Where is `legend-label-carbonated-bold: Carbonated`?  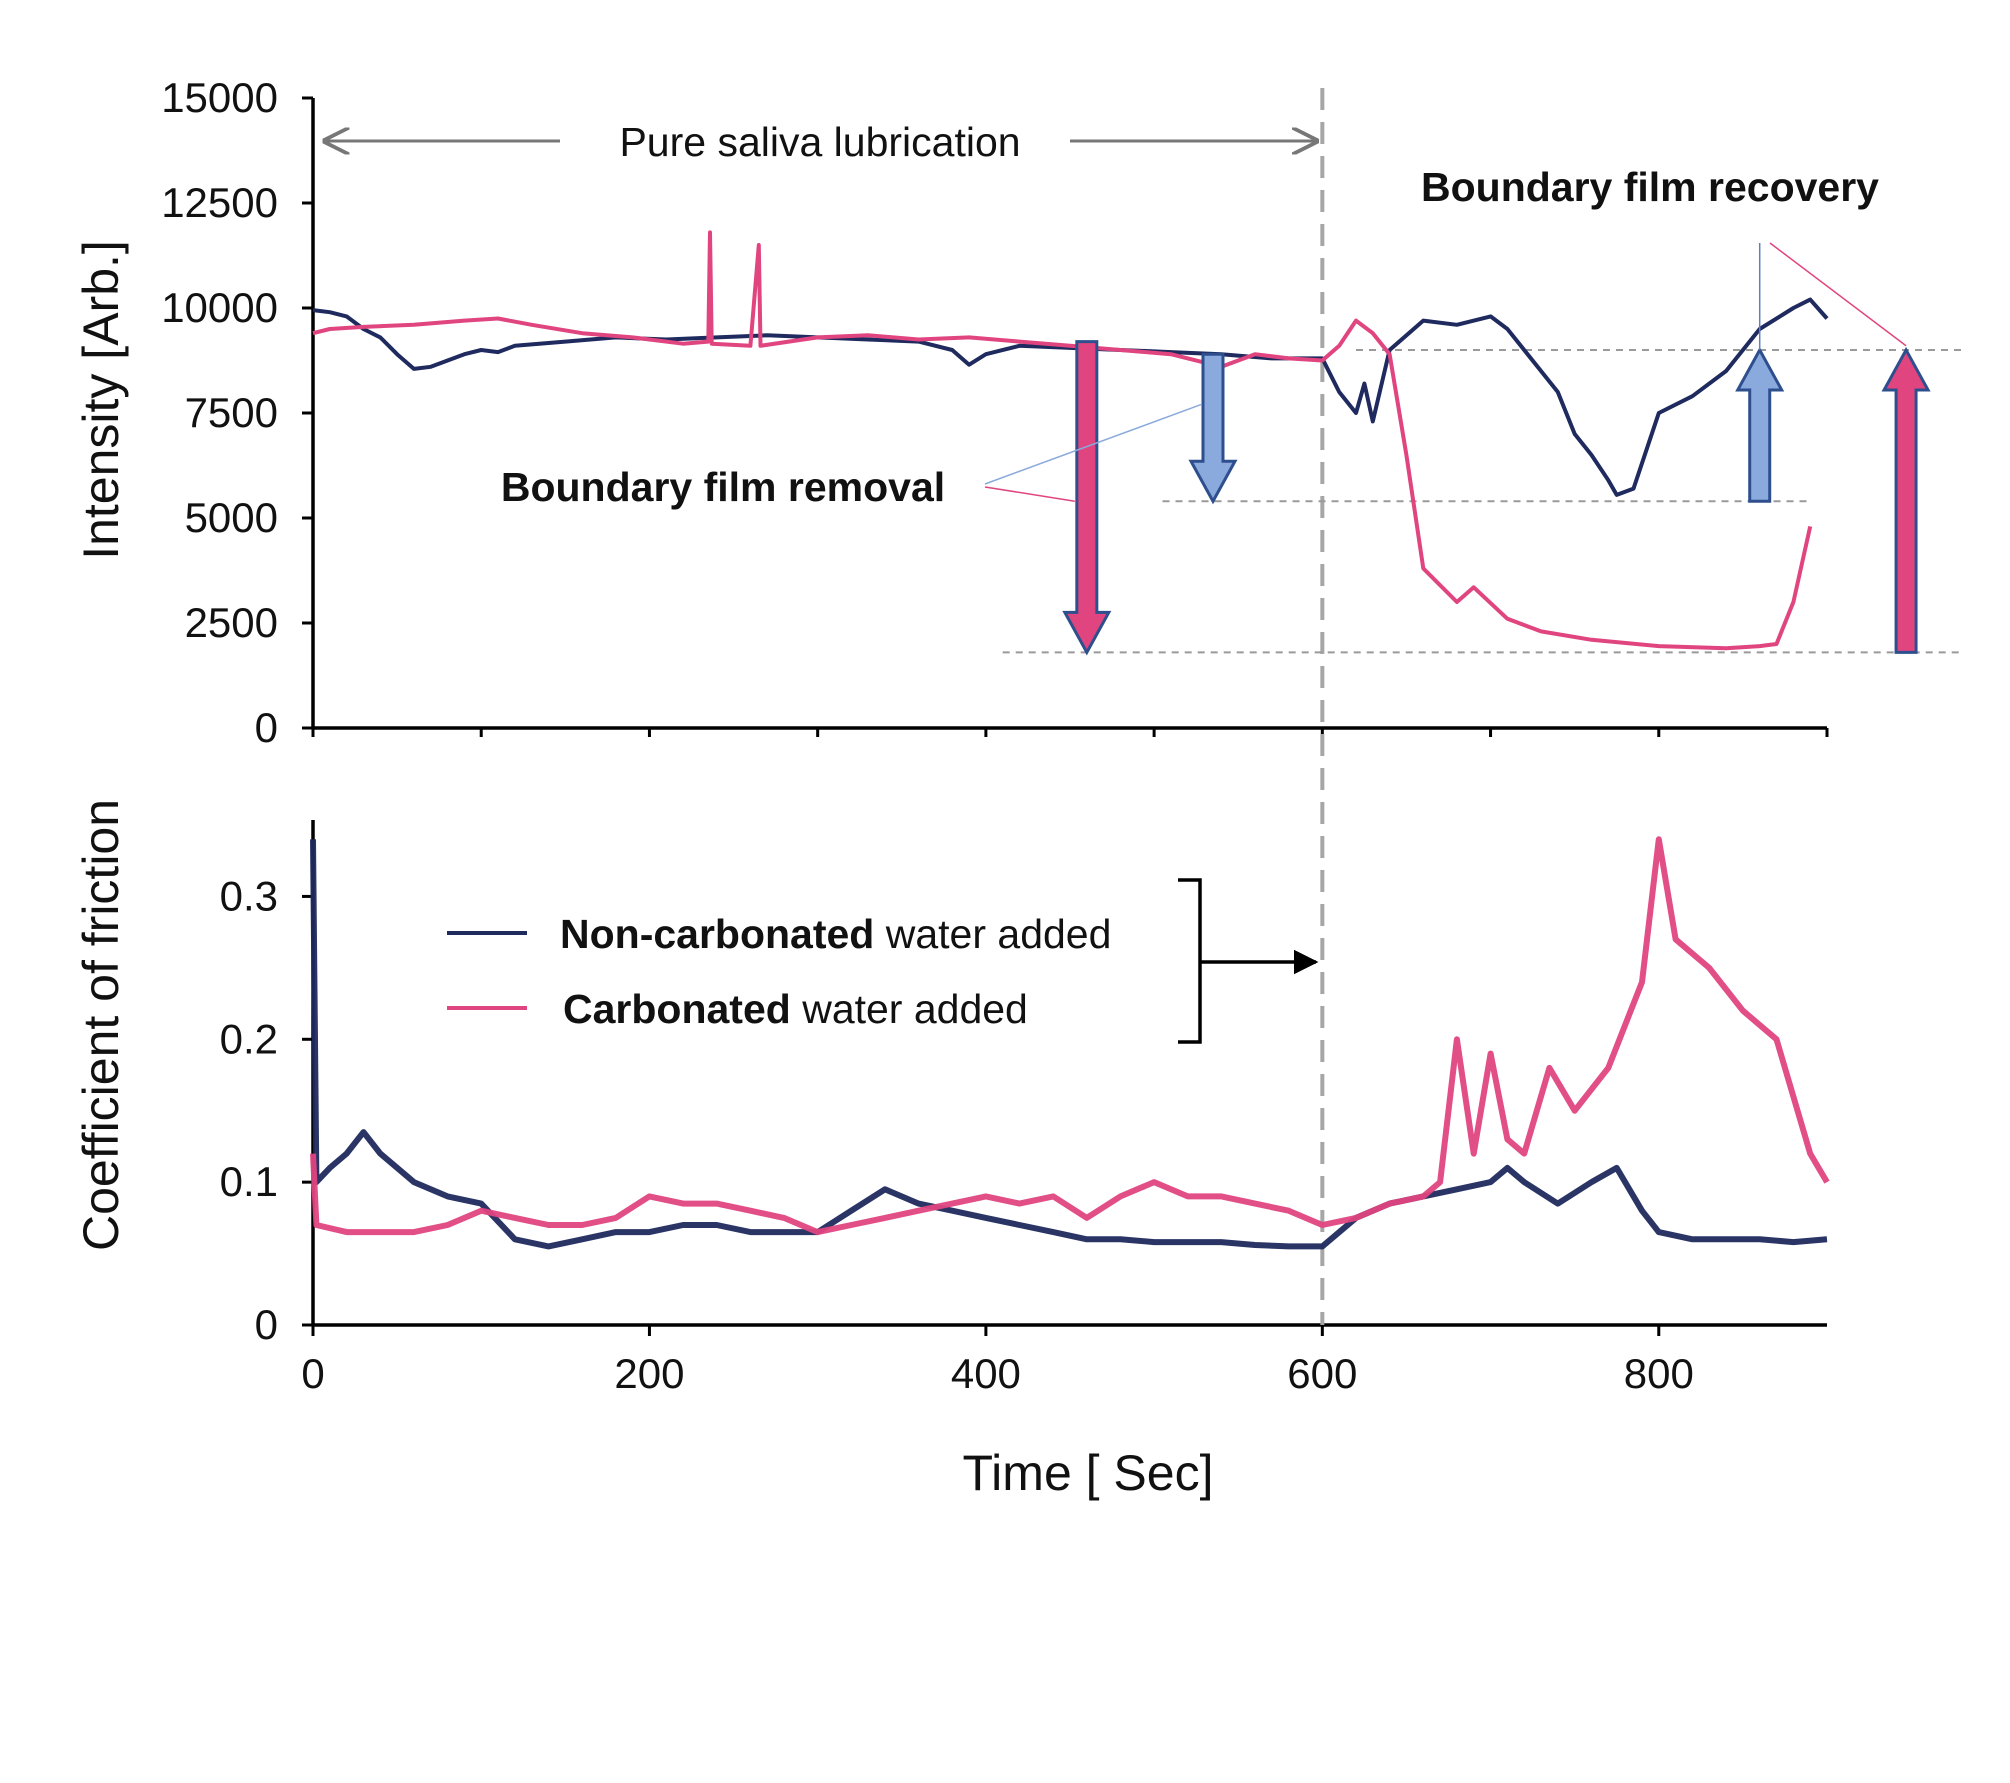
legend-label-carbonated-bold: Carbonated is located at coordinates (677, 1009).